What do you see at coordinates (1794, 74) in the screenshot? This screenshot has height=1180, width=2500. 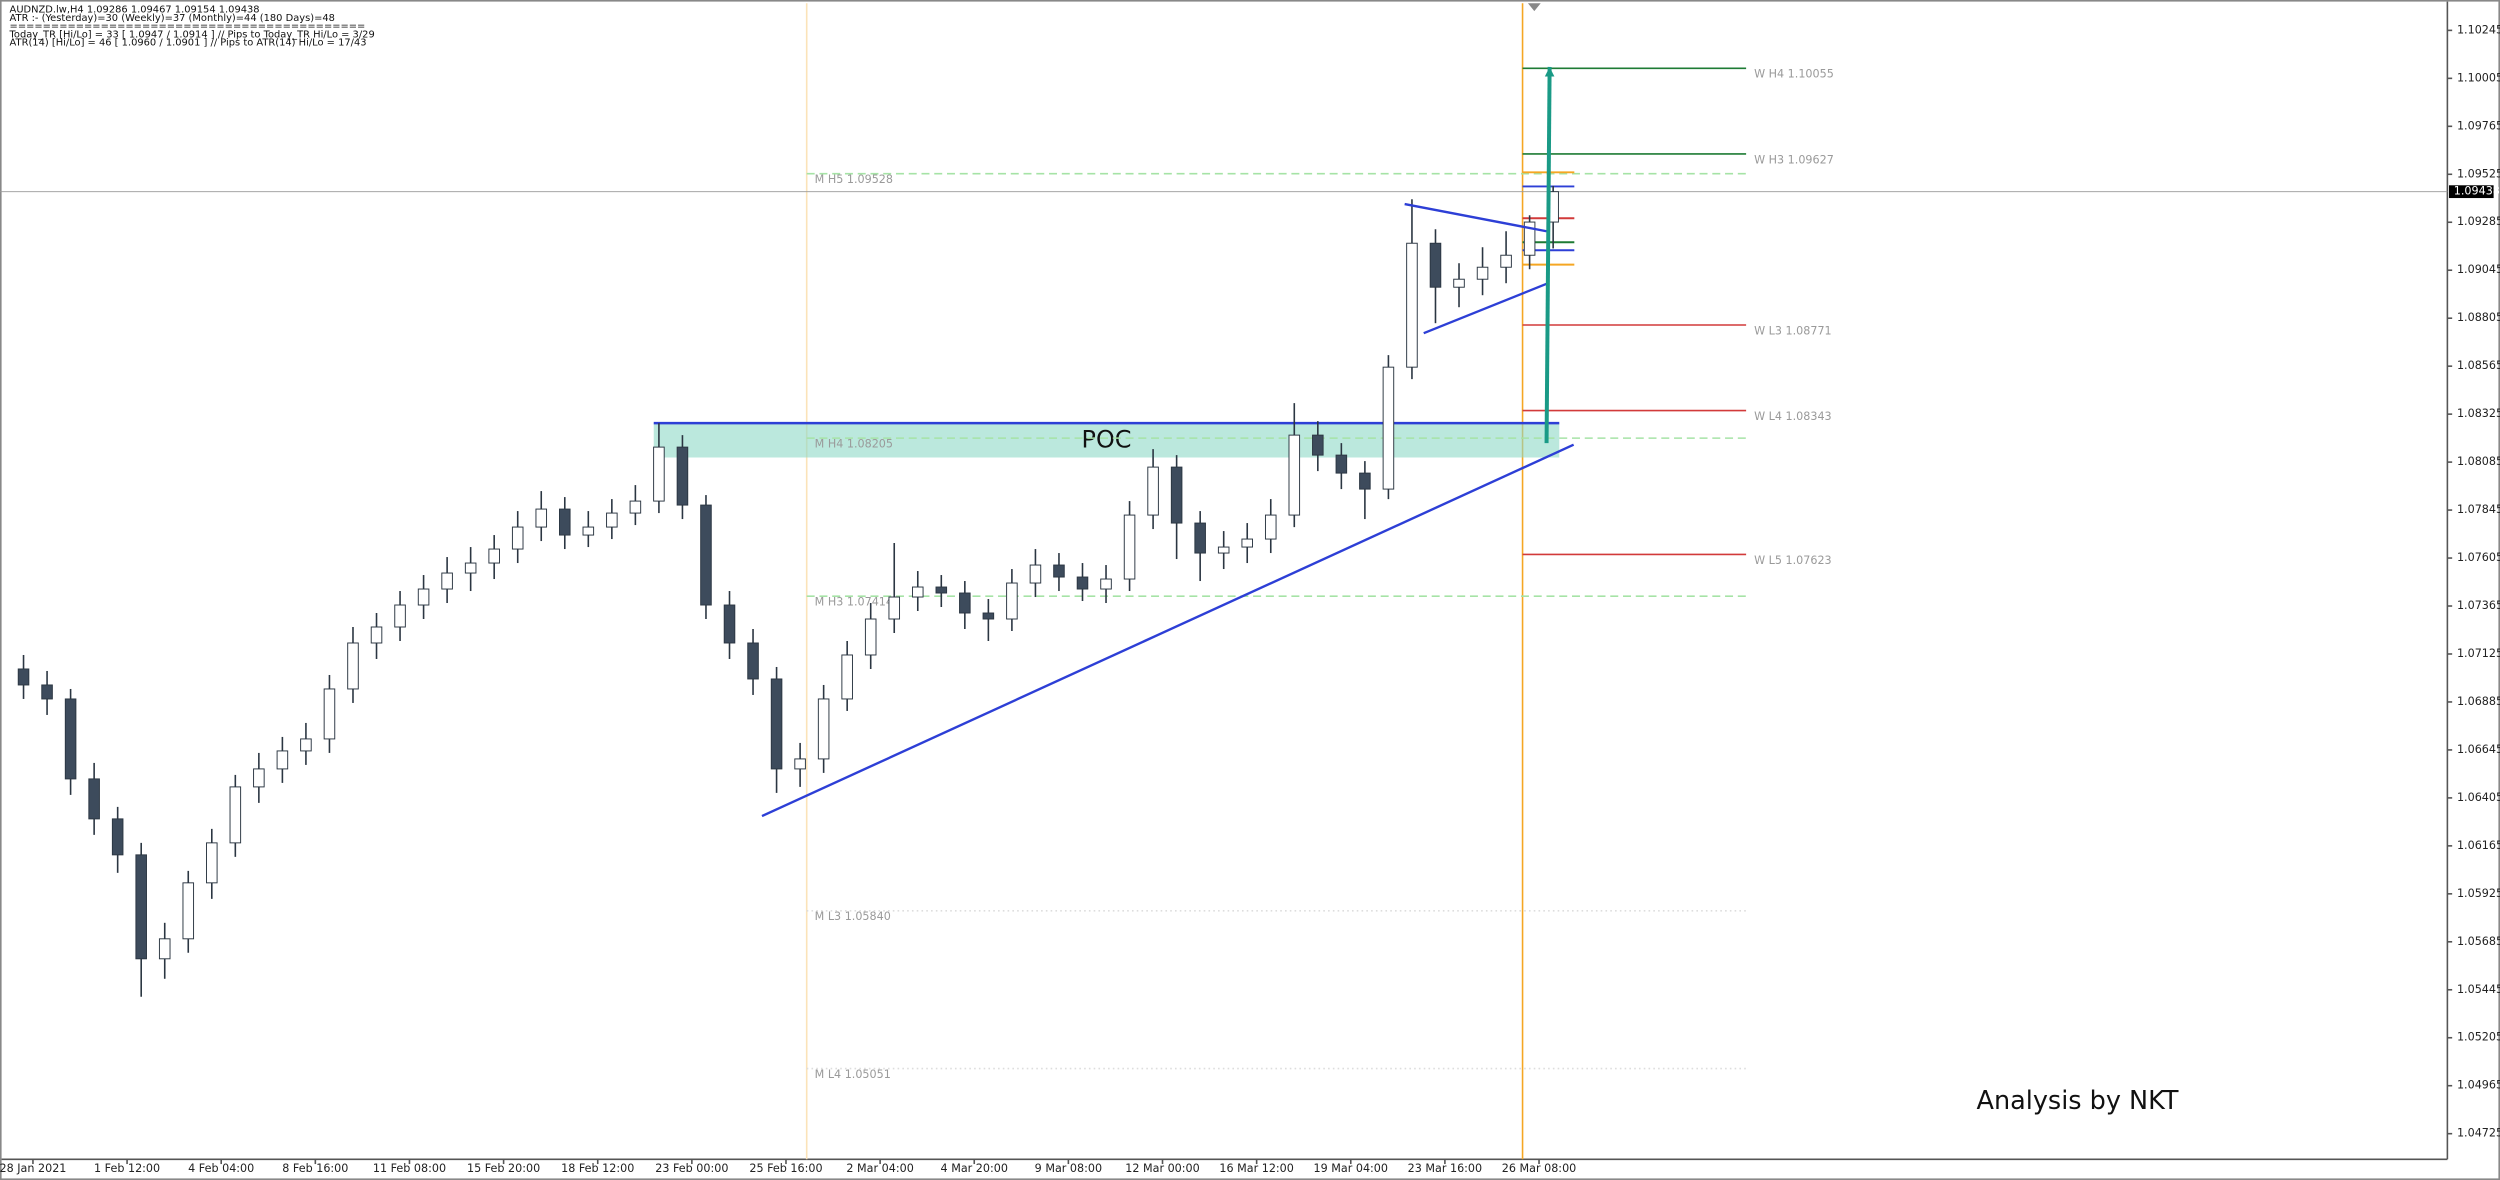 I see `level-label: W H4 1.10055` at bounding box center [1794, 74].